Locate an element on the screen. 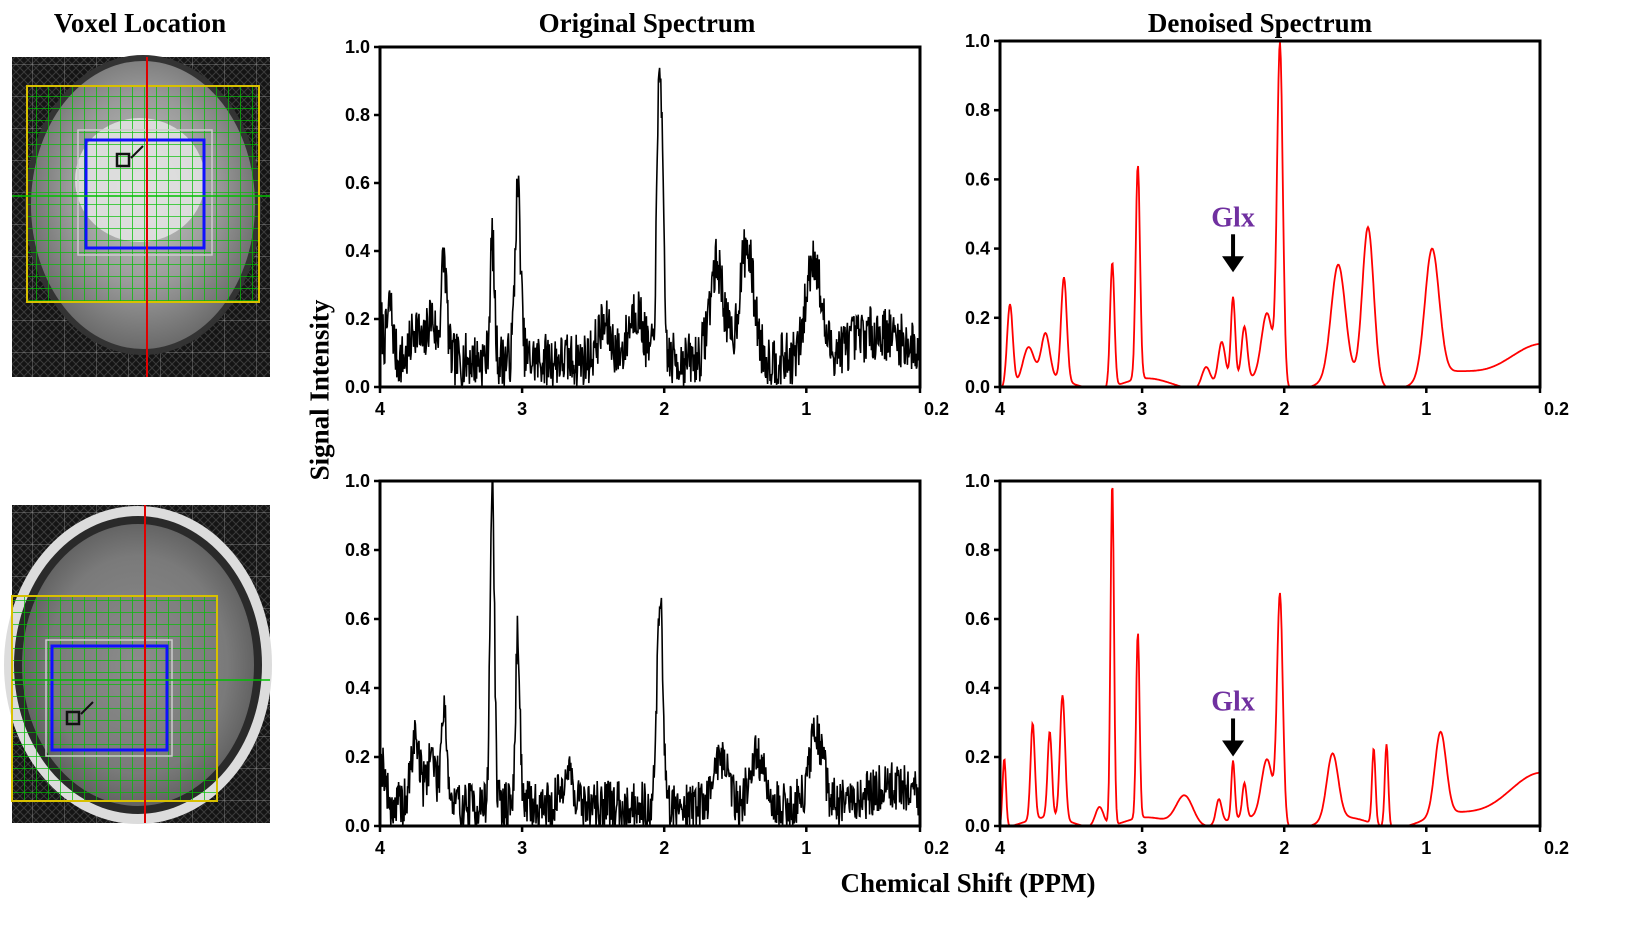  voxel-location-title: Voxel Location is located at coordinates (140, 23).